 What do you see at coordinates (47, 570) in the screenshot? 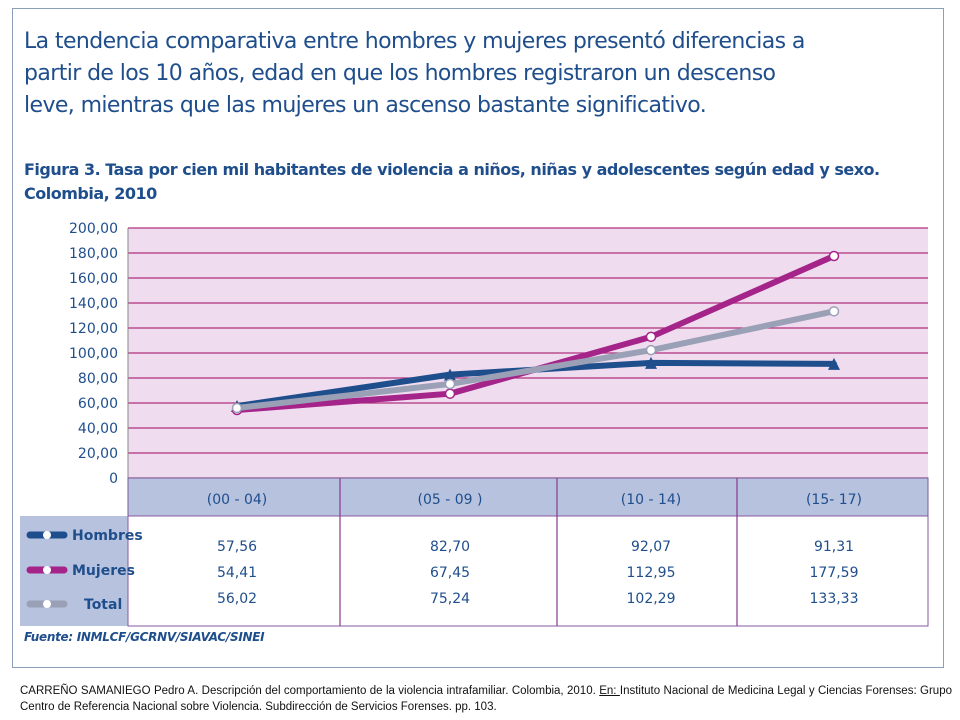
I see `legend-marker-mujeres` at bounding box center [47, 570].